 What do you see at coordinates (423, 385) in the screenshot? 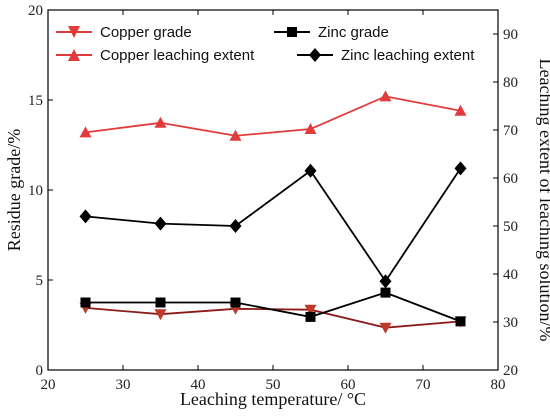
I see `x-tick-label: 70` at bounding box center [423, 385].